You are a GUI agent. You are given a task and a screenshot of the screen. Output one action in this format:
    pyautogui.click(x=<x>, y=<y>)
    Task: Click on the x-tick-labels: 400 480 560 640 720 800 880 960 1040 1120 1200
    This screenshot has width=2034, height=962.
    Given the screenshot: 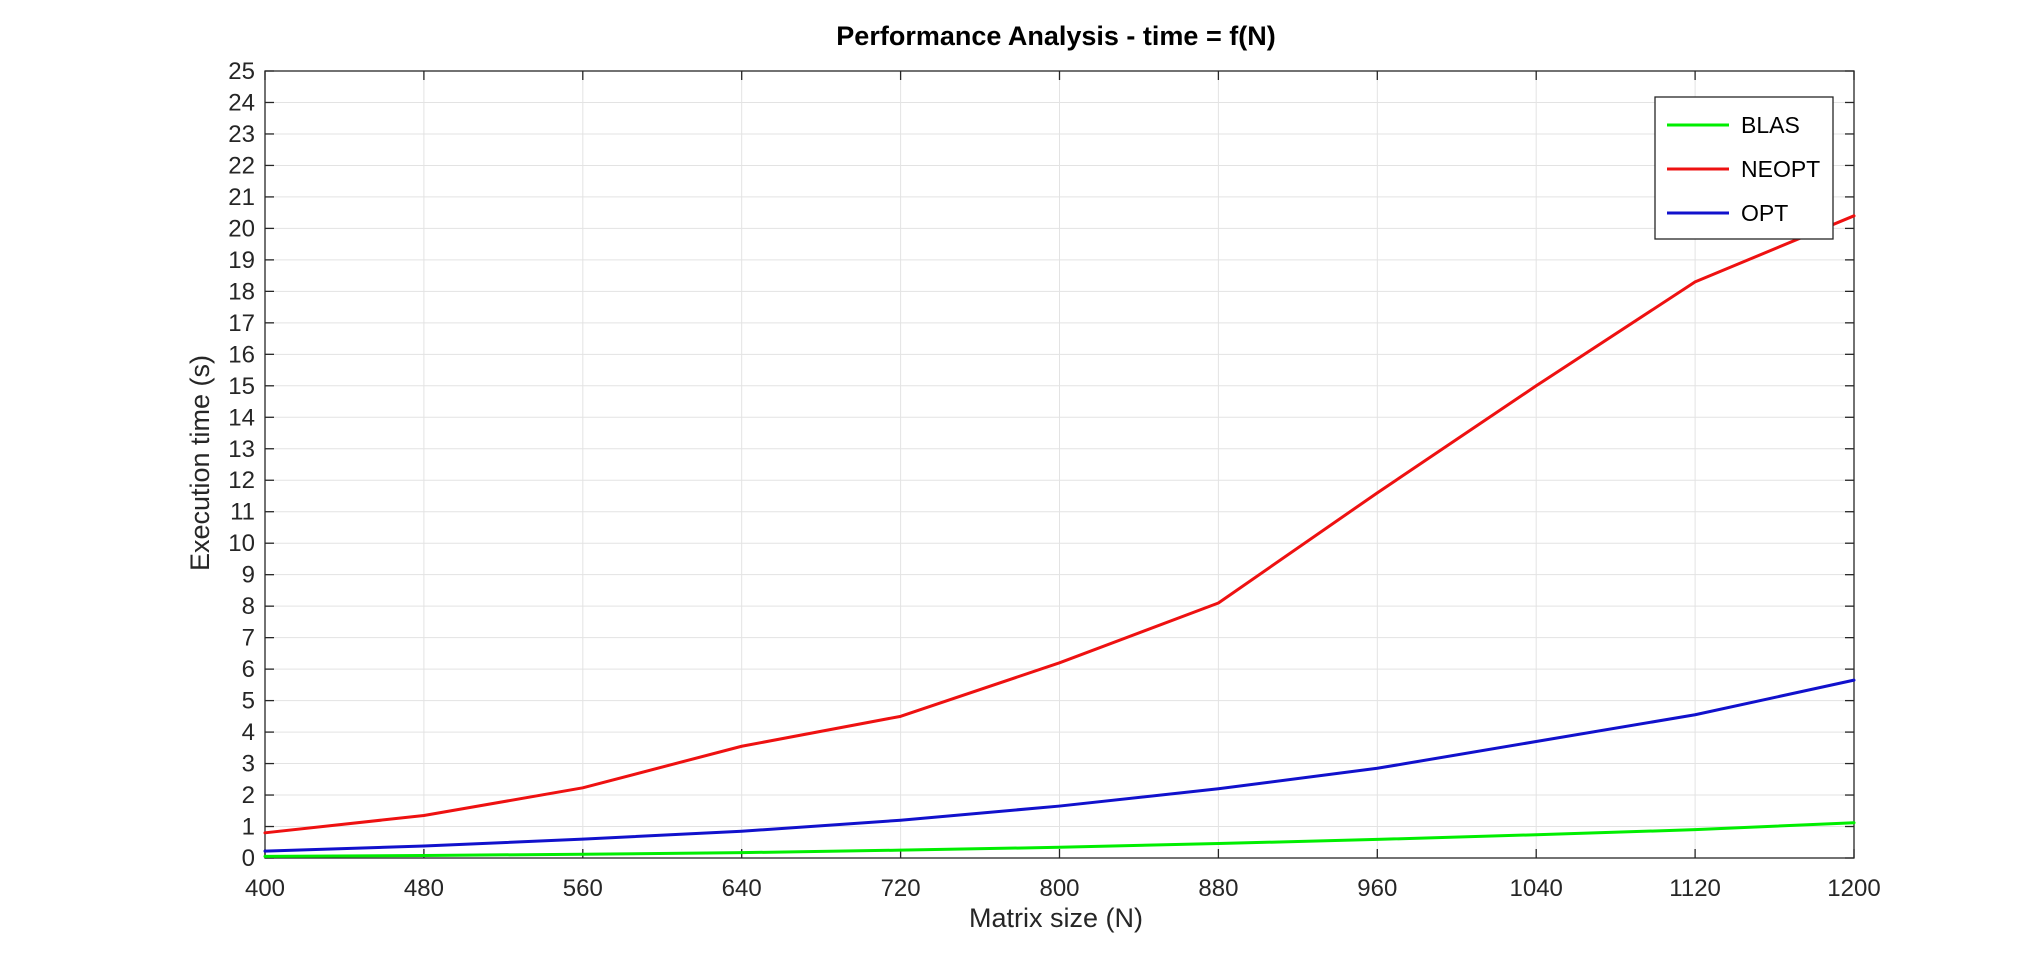 What is the action you would take?
    pyautogui.click(x=1063, y=888)
    